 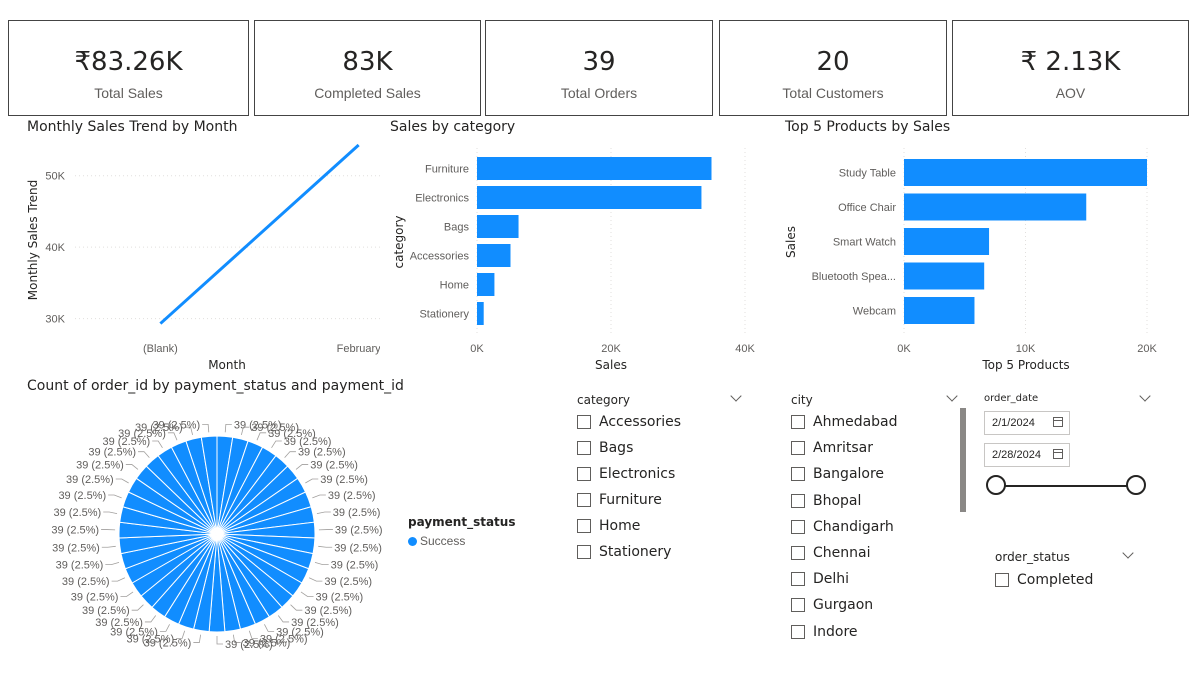 What do you see at coordinates (1027, 423) in the screenshot?
I see `start-date-input: 2/1/2024` at bounding box center [1027, 423].